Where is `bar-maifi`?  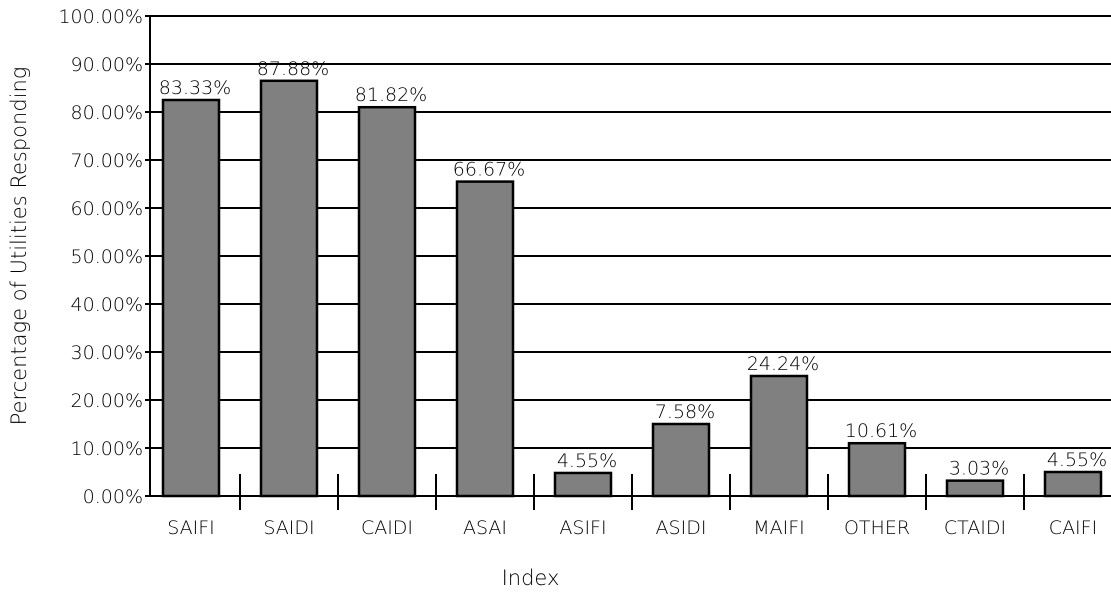
bar-maifi is located at coordinates (779, 436).